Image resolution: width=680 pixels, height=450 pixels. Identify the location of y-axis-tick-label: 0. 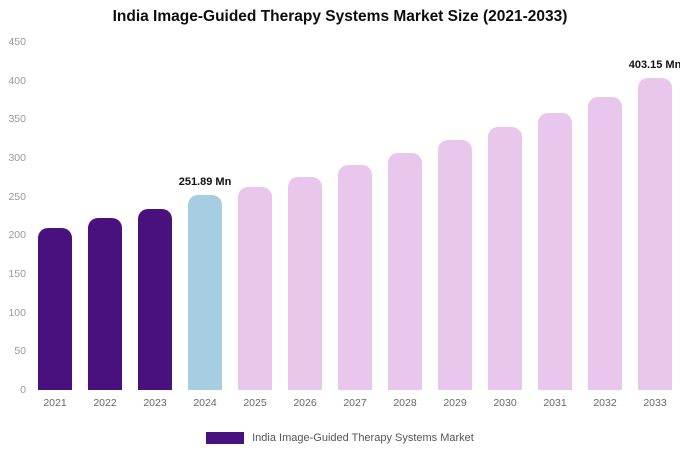
(23, 390).